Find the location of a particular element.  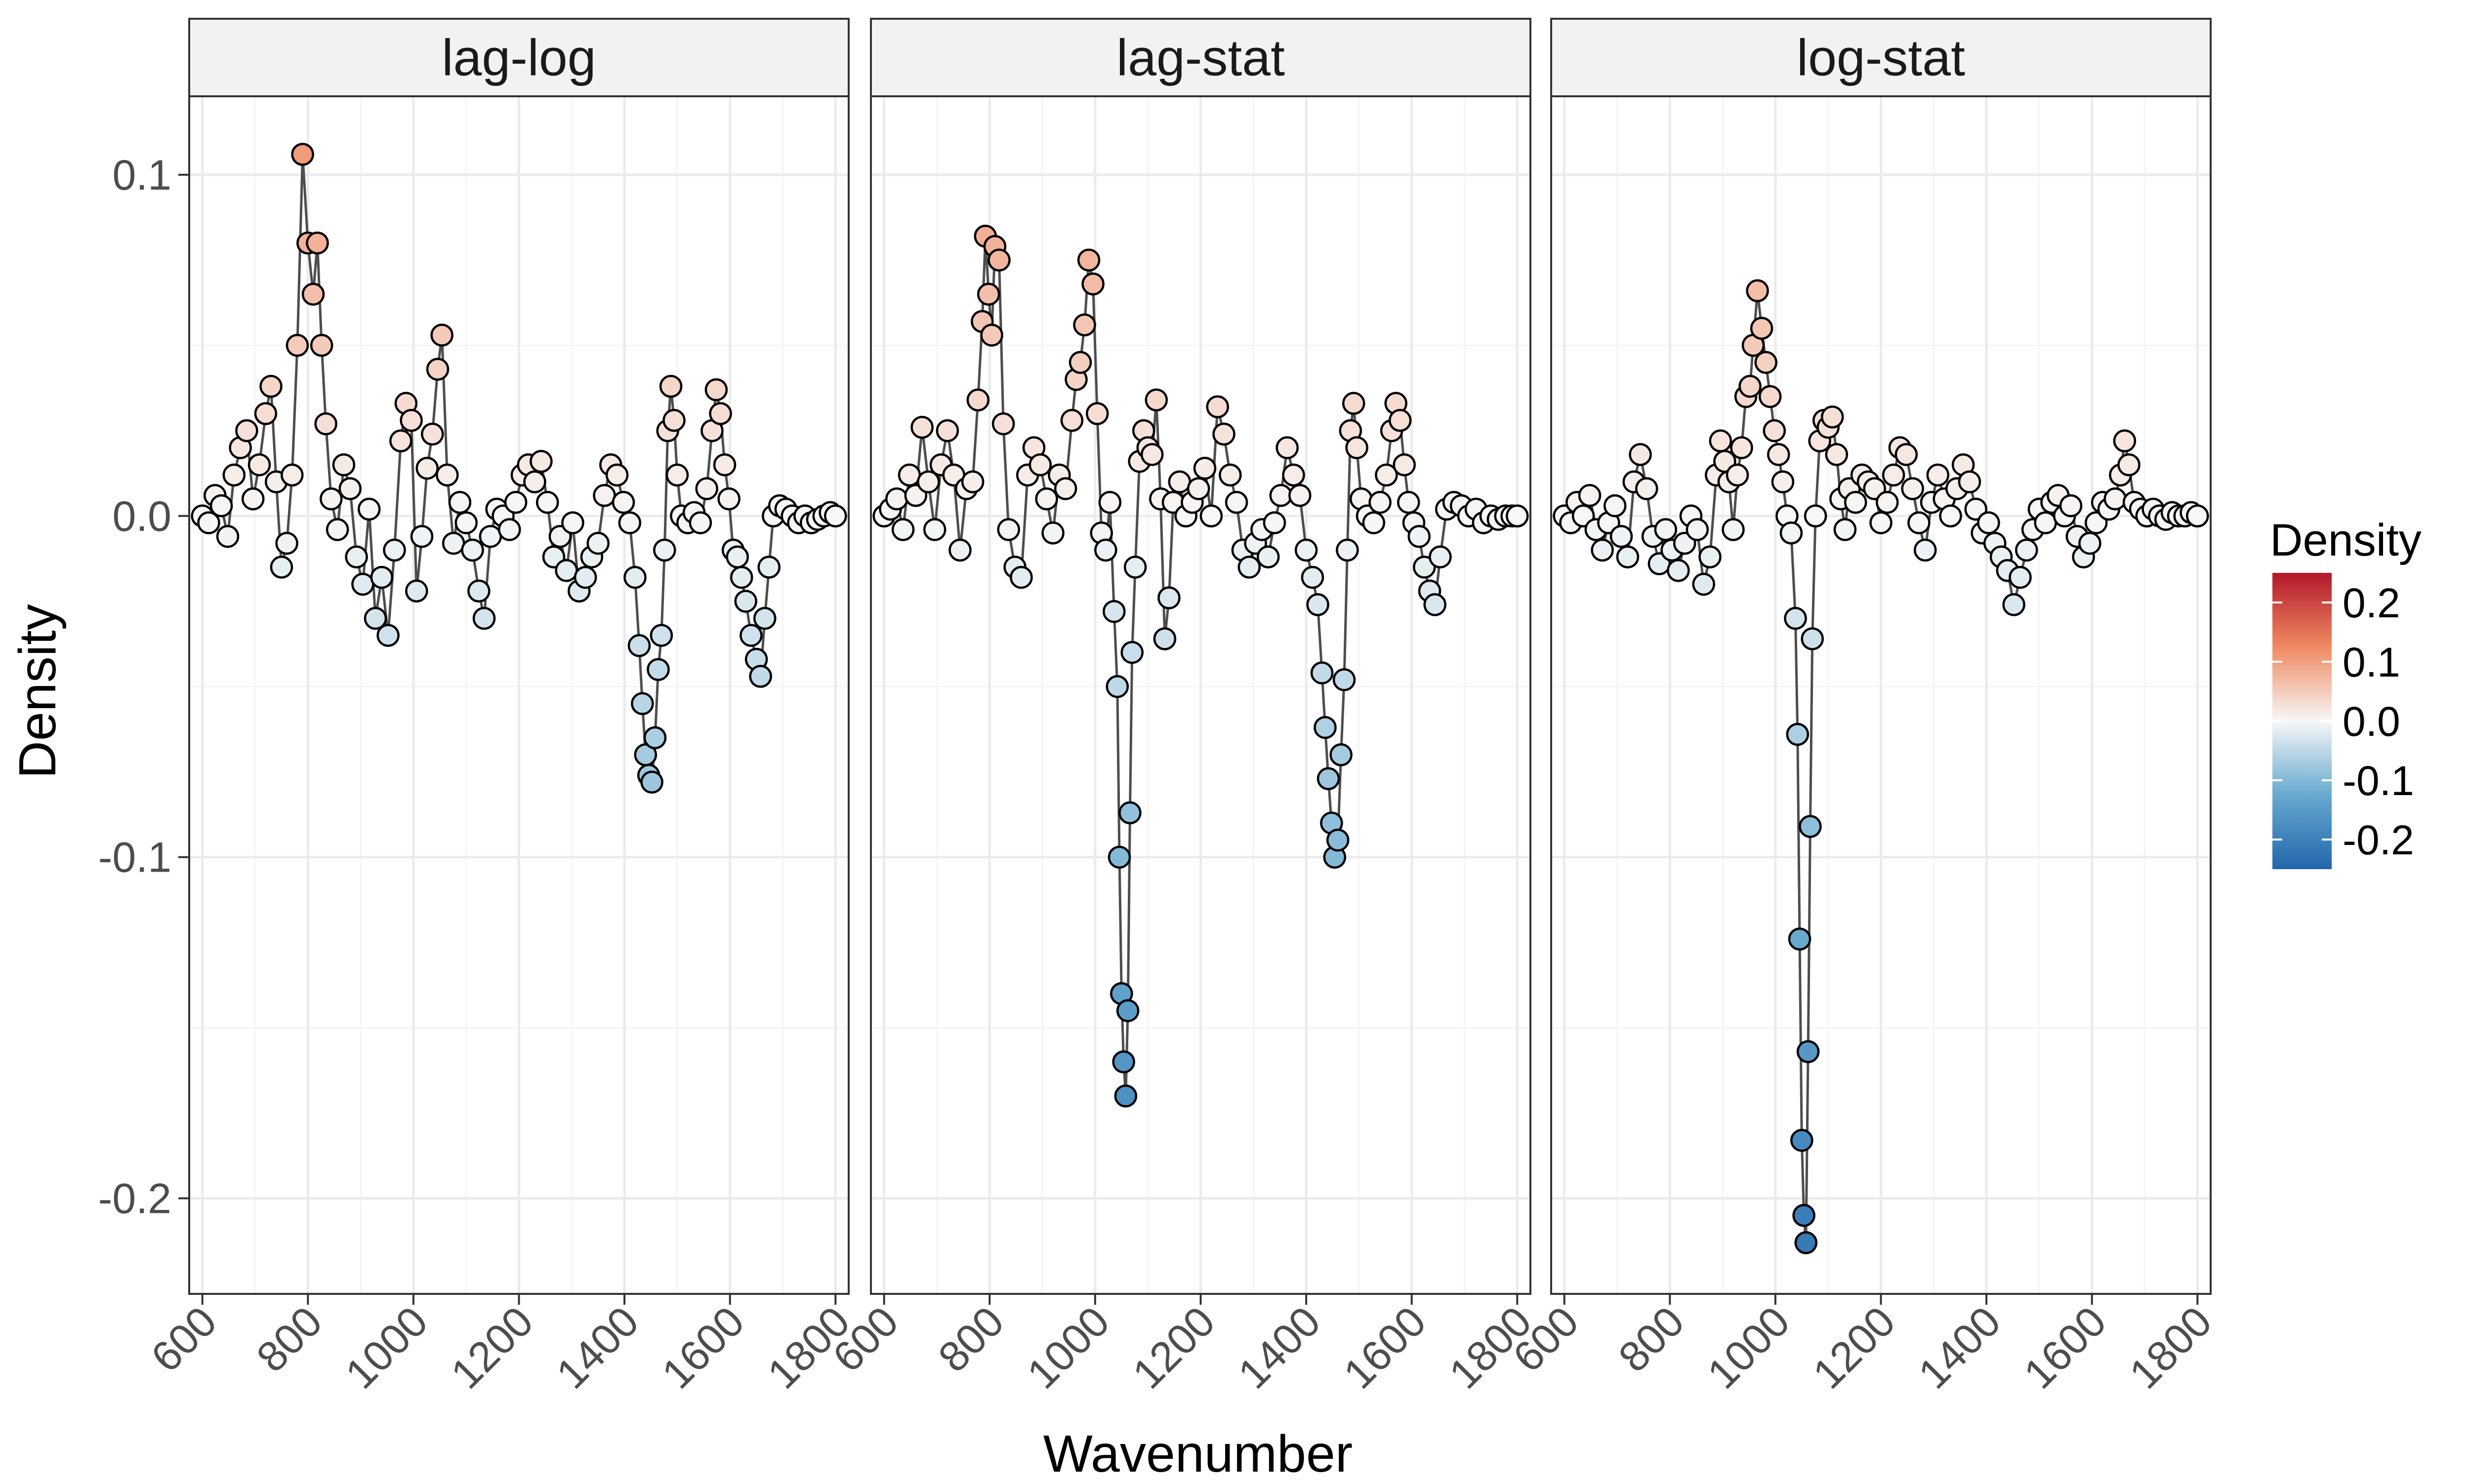

y-axis-title: Density is located at coordinates (37, 691).